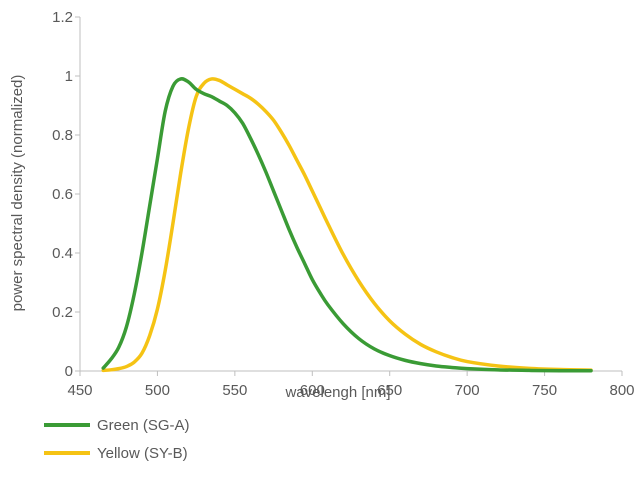  What do you see at coordinates (69, 76) in the screenshot?
I see `y-tick-label: 1` at bounding box center [69, 76].